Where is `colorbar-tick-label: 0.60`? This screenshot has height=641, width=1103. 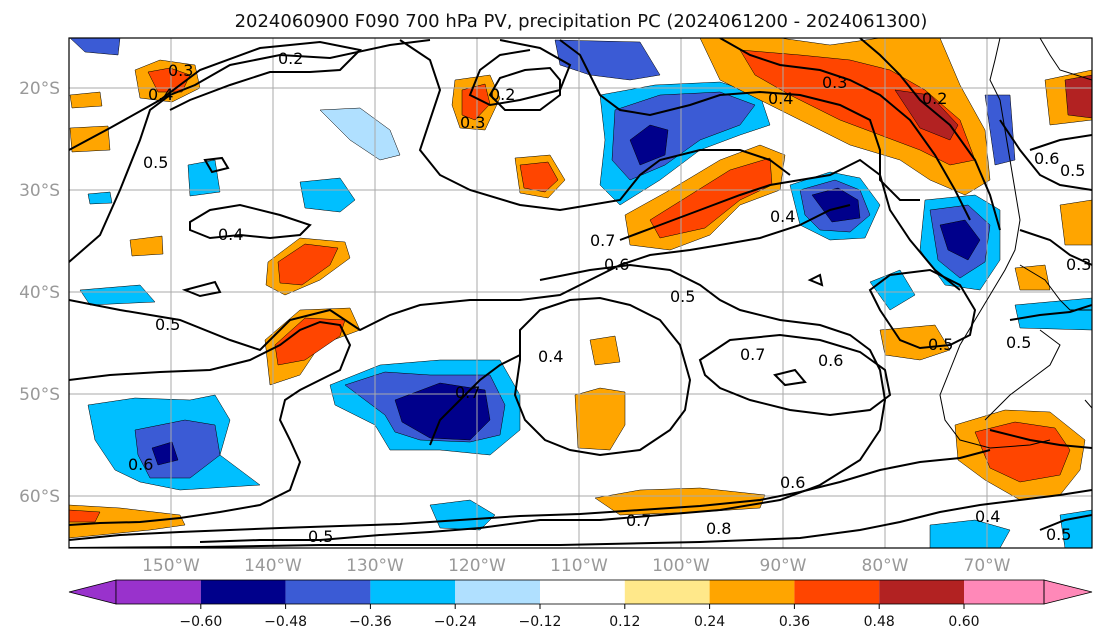
colorbar-tick-label: 0.60 is located at coordinates (963, 622).